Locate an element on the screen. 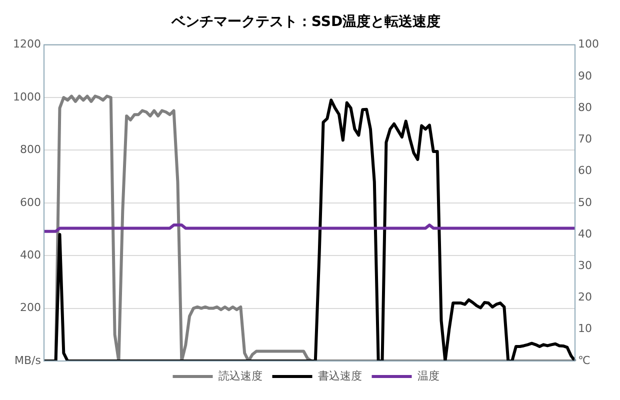 The image size is (620, 400). y-tick-label: 1000 is located at coordinates (26, 97).